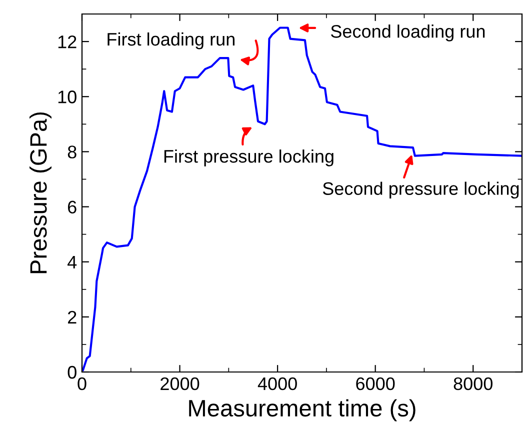 This screenshot has width=529, height=436. Describe the element at coordinates (72, 207) in the screenshot. I see `y-tick-label: 6` at that location.